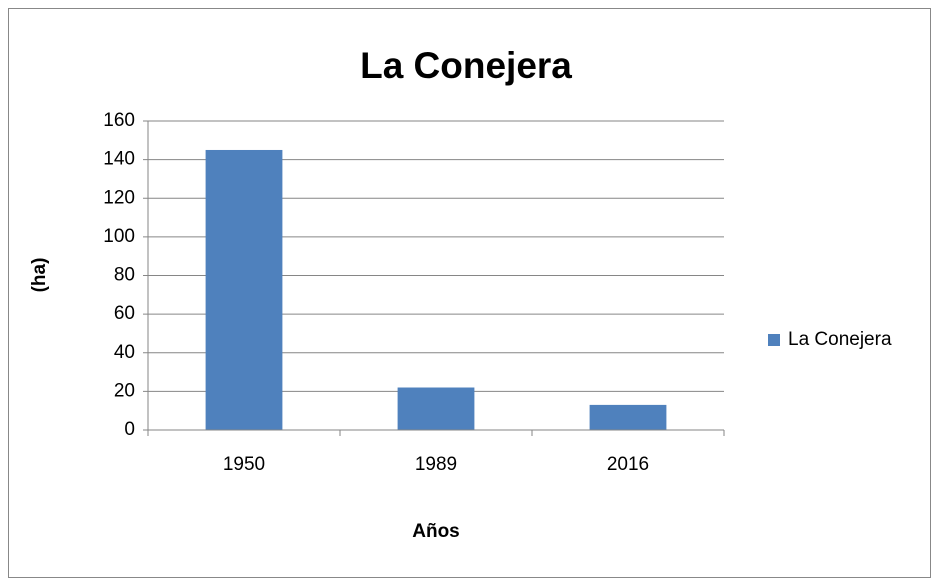 The height and width of the screenshot is (579, 932). I want to click on y-tick-label: 160, so click(119, 120).